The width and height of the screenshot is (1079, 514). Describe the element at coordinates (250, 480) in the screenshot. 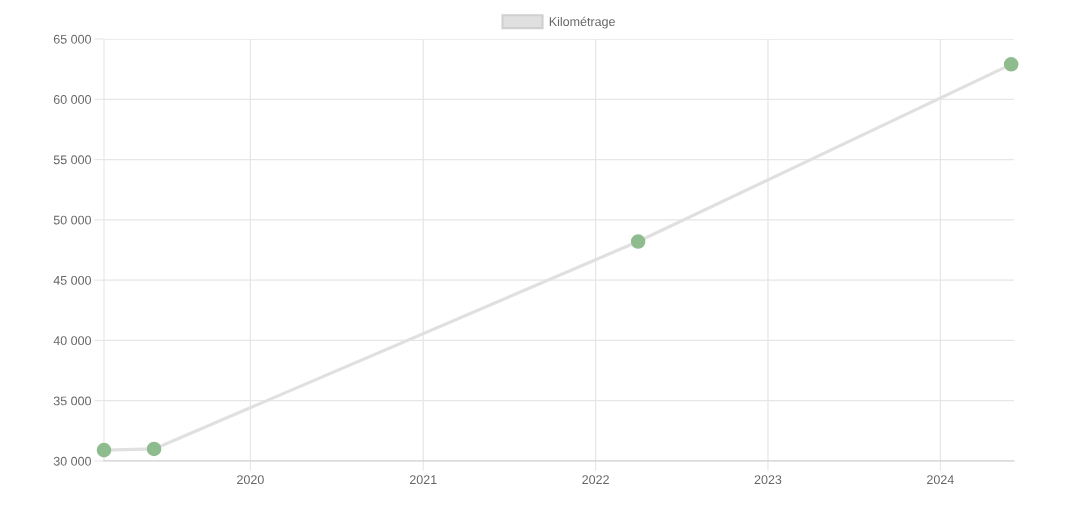

I see `x-tick-label: 2020` at that location.